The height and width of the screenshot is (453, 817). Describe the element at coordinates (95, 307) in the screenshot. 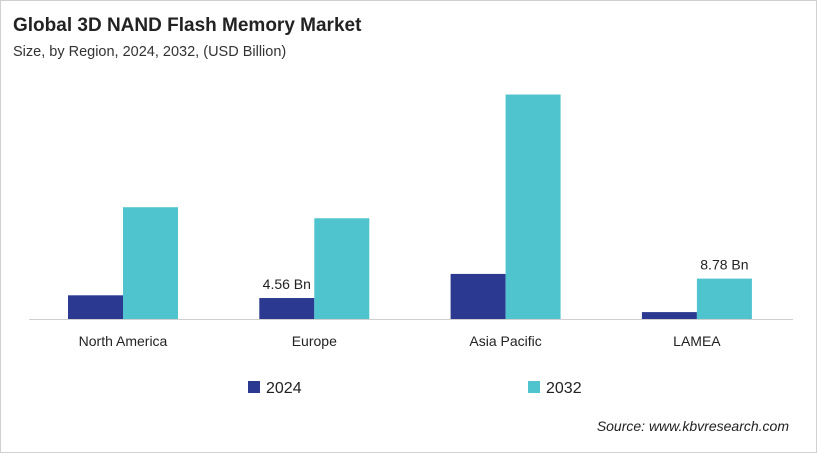

I see `bar-north-america-2024` at that location.